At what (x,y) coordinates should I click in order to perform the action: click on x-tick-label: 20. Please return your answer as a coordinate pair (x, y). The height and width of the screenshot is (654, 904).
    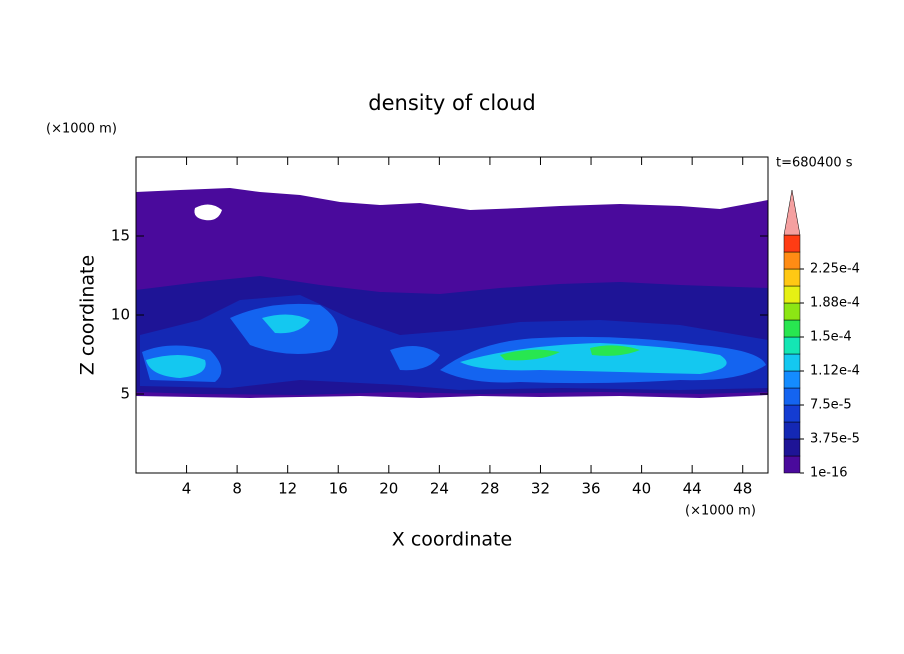
    Looking at the image, I should click on (388, 489).